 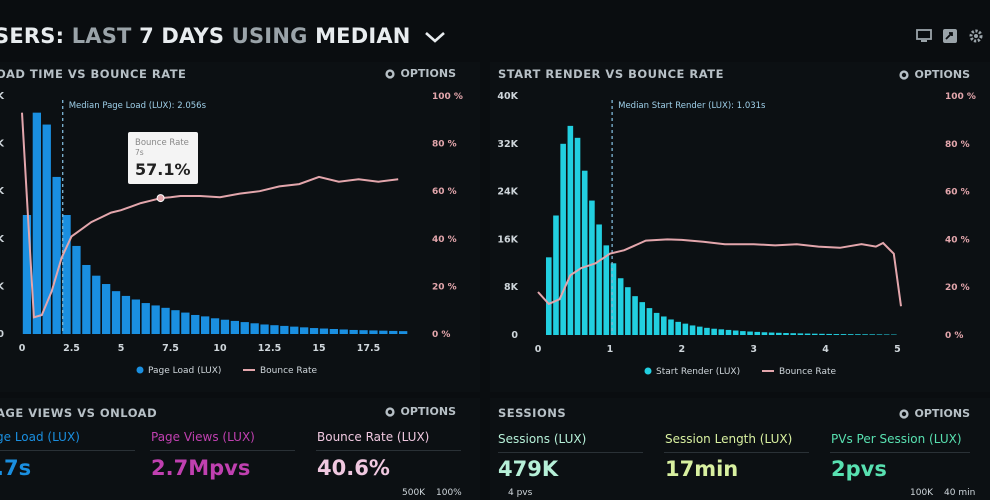 What do you see at coordinates (702, 469) in the screenshot?
I see `session-length-value: 17min` at bounding box center [702, 469].